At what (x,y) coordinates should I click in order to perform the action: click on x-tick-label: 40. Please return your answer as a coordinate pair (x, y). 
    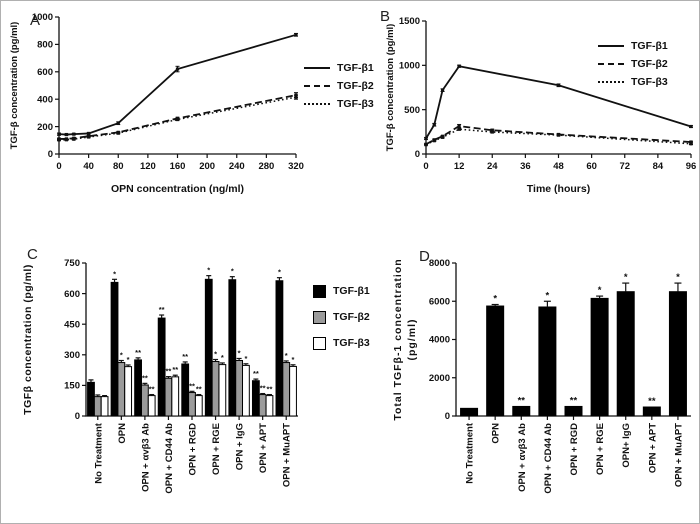
    Looking at the image, I should click on (88, 166).